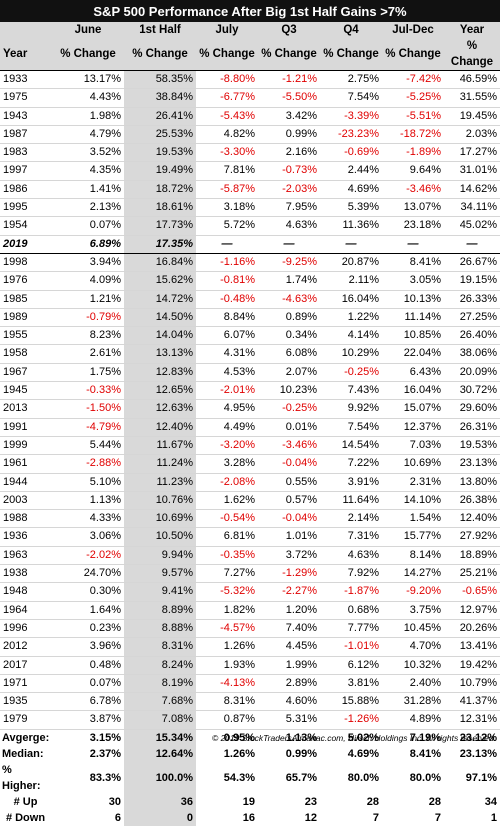 Image resolution: width=500 pixels, height=826 pixels. Describe the element at coordinates (26, 519) in the screenshot. I see `year-cell: 1988` at that location.